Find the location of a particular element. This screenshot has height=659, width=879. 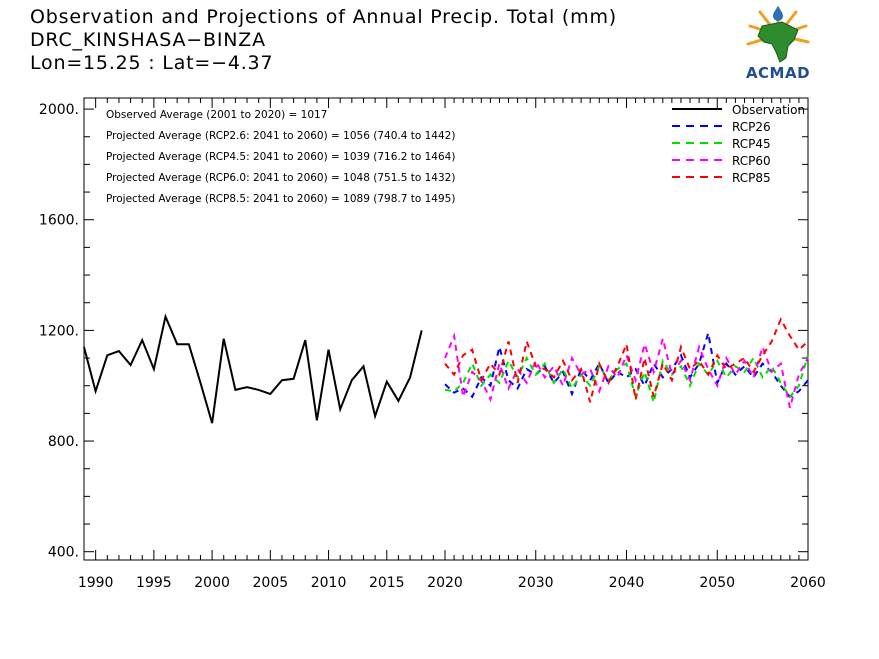

y-tick-label: 1200. is located at coordinates (59, 331).